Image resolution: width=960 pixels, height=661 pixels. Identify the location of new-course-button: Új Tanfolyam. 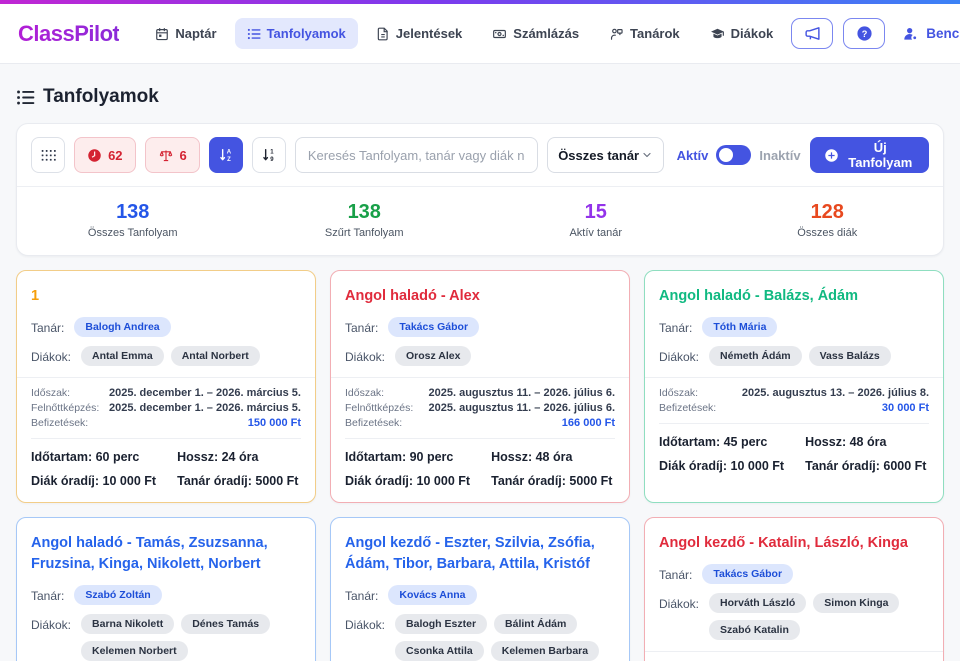
(869, 155).